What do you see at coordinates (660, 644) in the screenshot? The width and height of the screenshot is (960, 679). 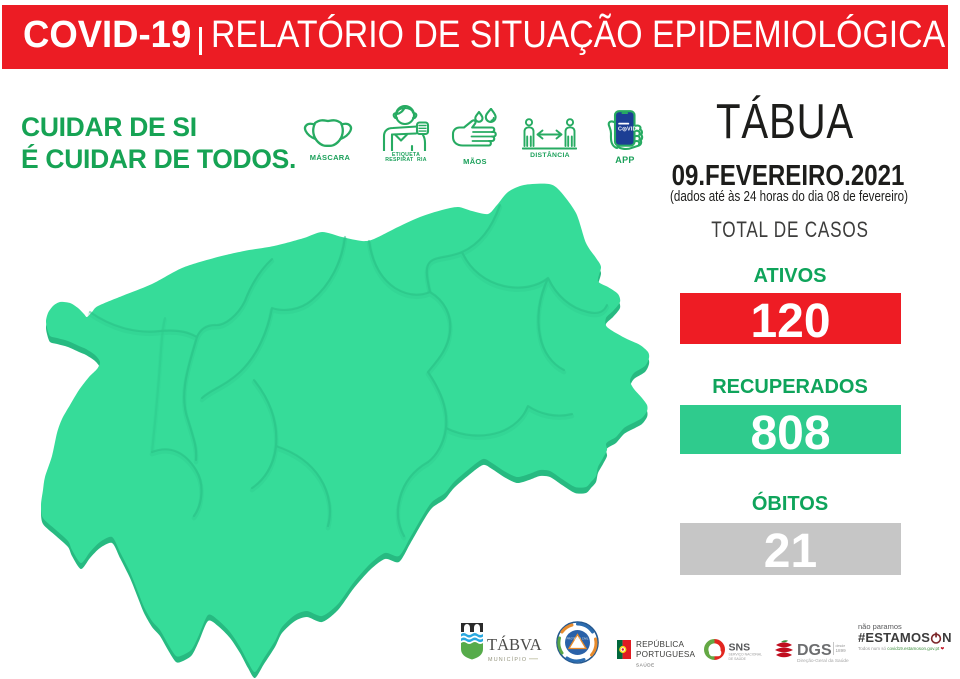 I see `svg-text: REPÚBLICA` at bounding box center [660, 644].